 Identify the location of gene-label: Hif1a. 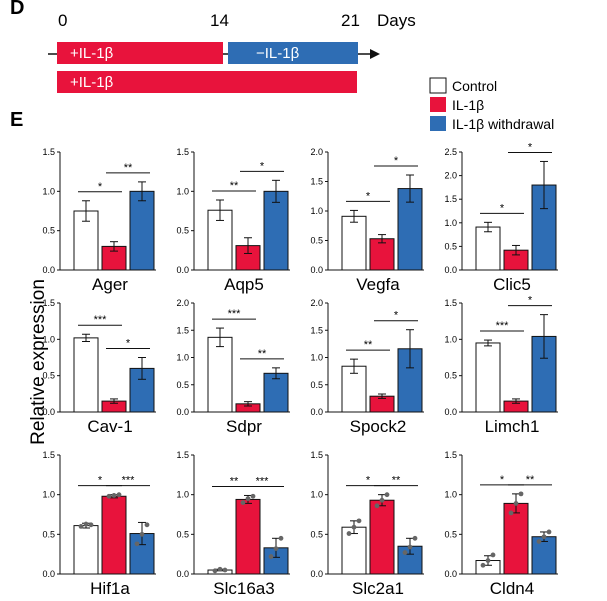
(110, 588).